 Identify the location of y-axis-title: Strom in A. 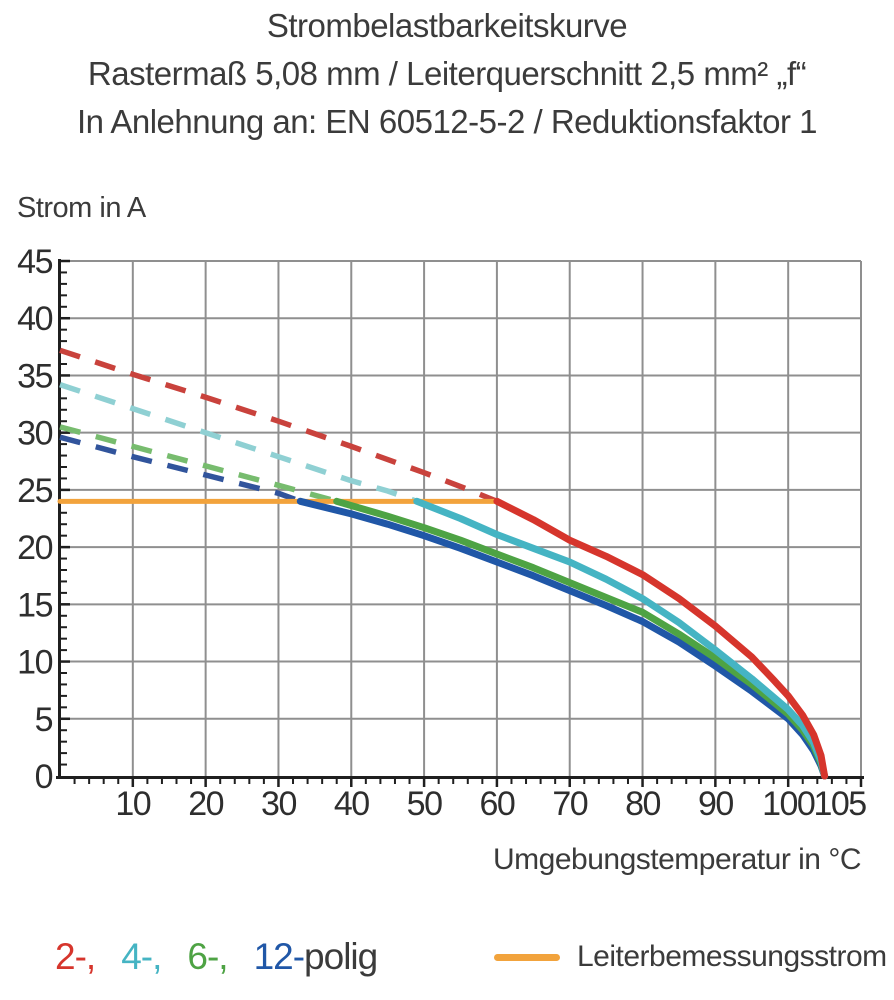
(81, 208).